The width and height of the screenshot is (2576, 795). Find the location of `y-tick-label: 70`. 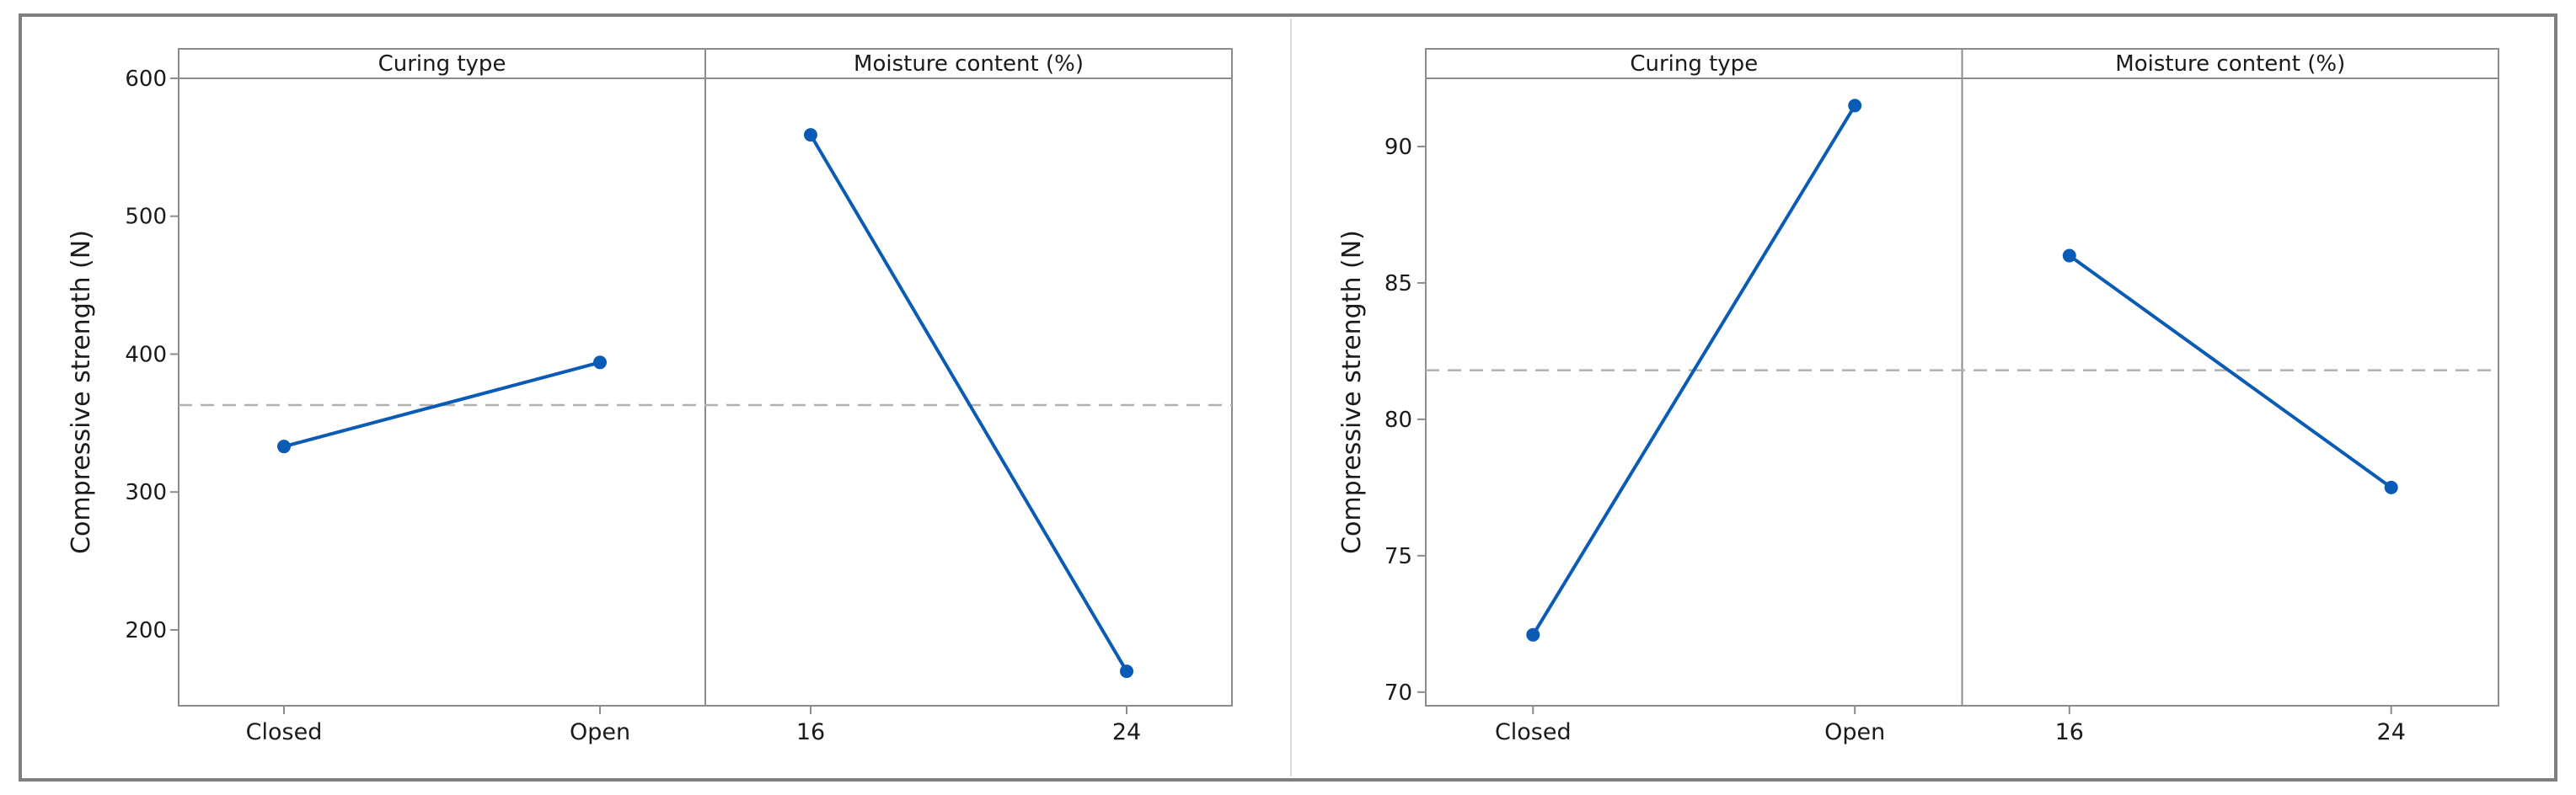

y-tick-label: 70 is located at coordinates (1398, 693).